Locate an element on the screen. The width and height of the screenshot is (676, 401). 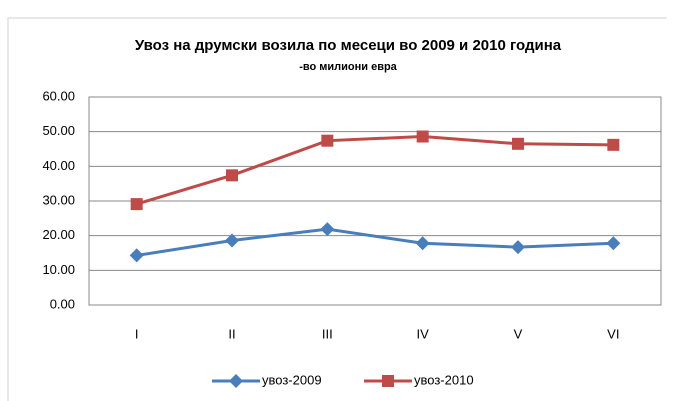
y-tick-label: 60.00 is located at coordinates (58, 95).